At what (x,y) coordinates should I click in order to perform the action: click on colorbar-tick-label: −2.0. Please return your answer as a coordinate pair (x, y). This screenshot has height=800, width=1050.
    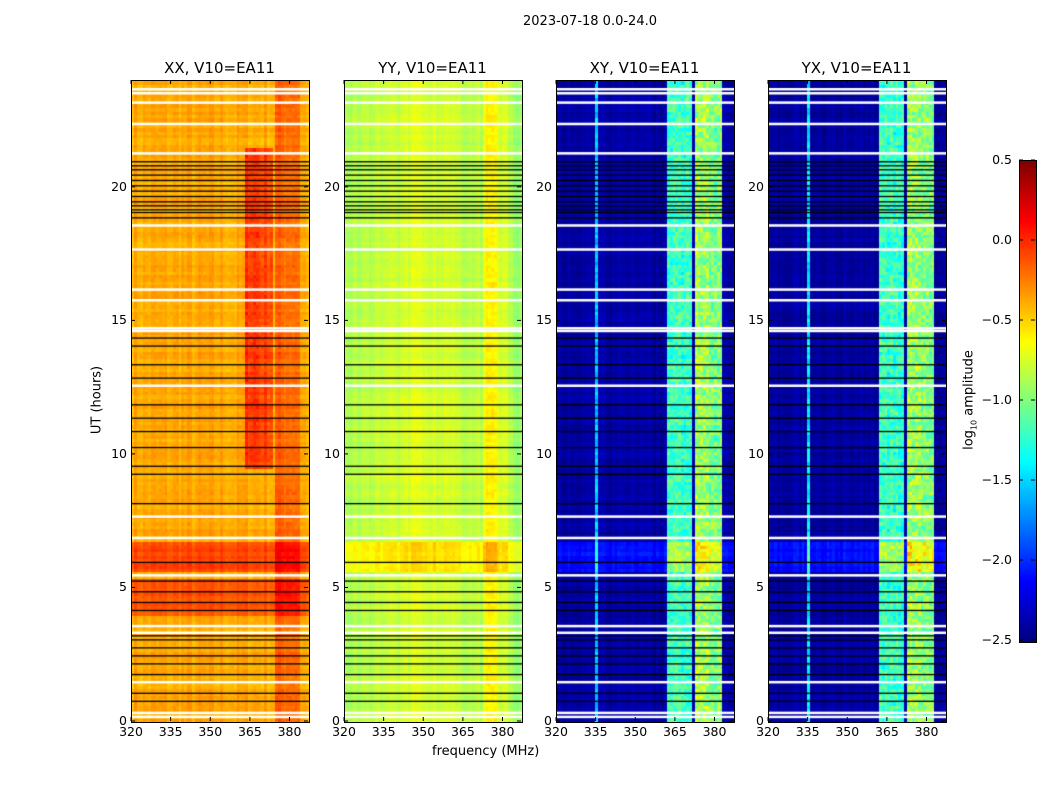
    Looking at the image, I should click on (996, 559).